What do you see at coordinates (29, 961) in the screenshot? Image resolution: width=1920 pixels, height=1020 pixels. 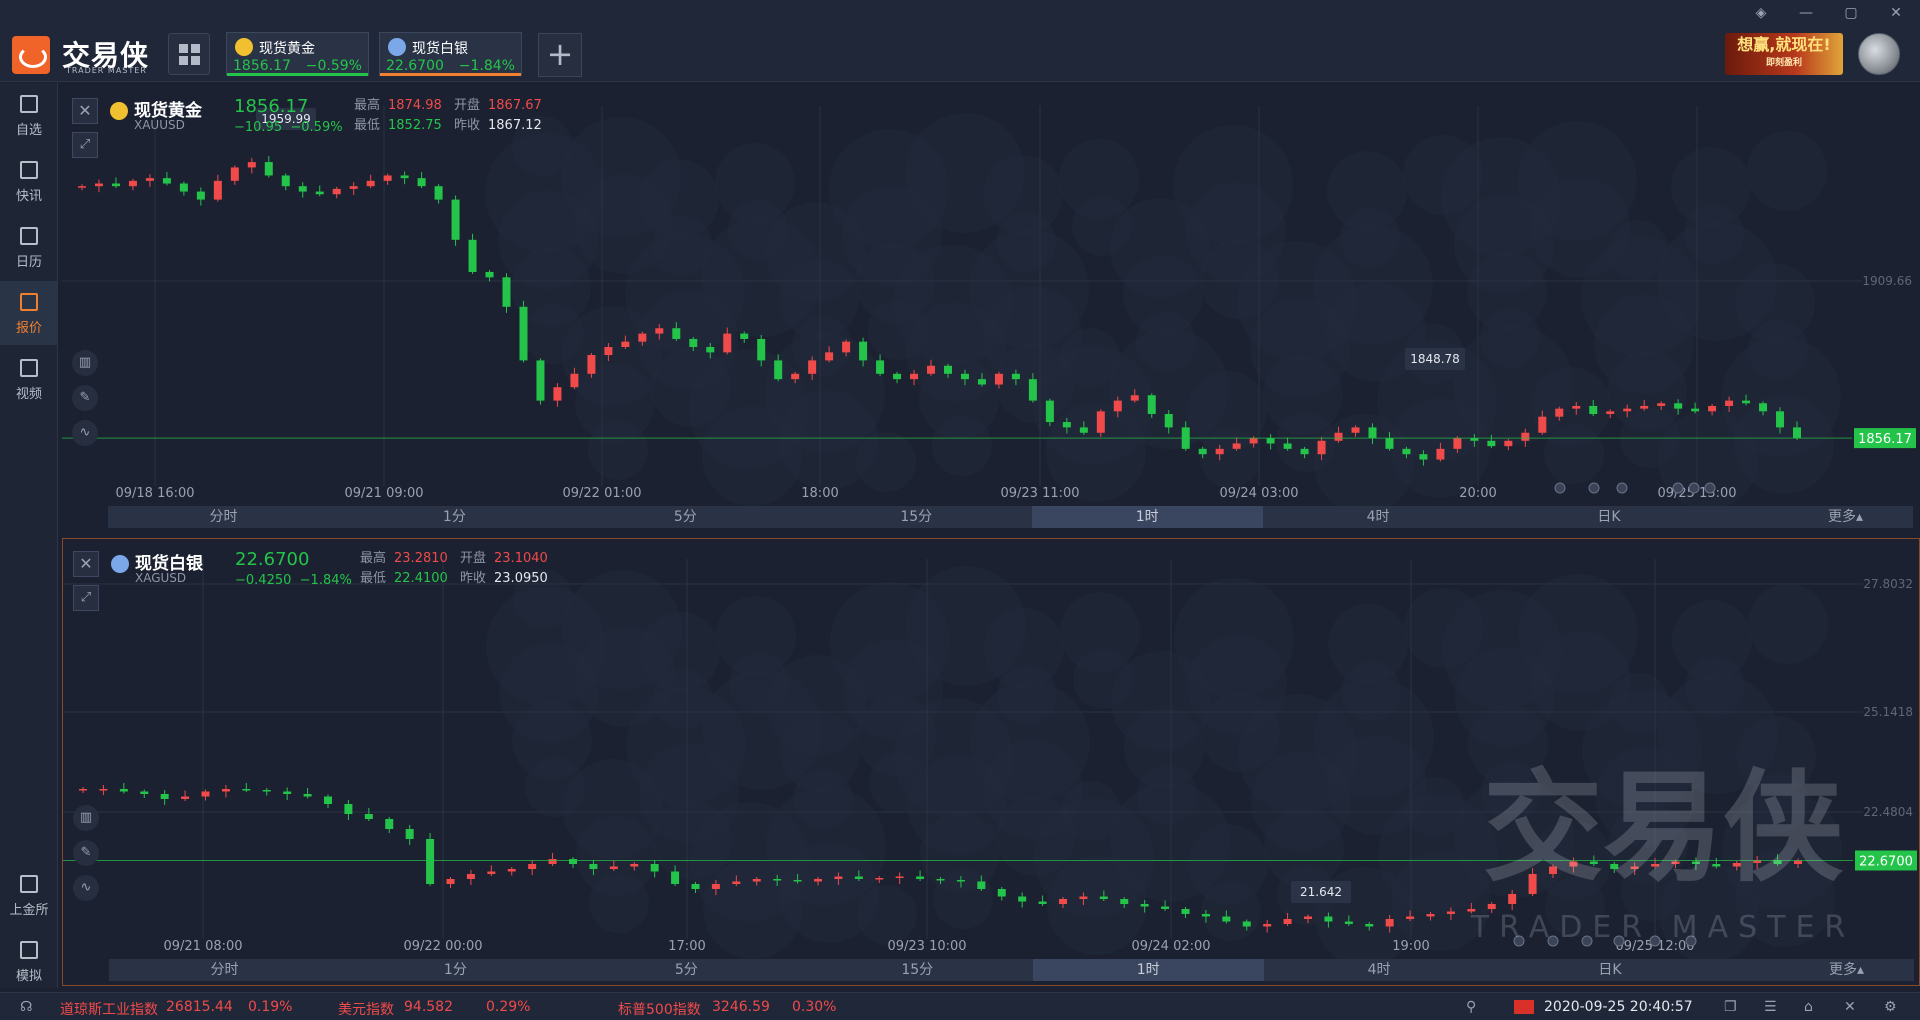 I see `sidebar-item-simulate: 模拟` at bounding box center [29, 961].